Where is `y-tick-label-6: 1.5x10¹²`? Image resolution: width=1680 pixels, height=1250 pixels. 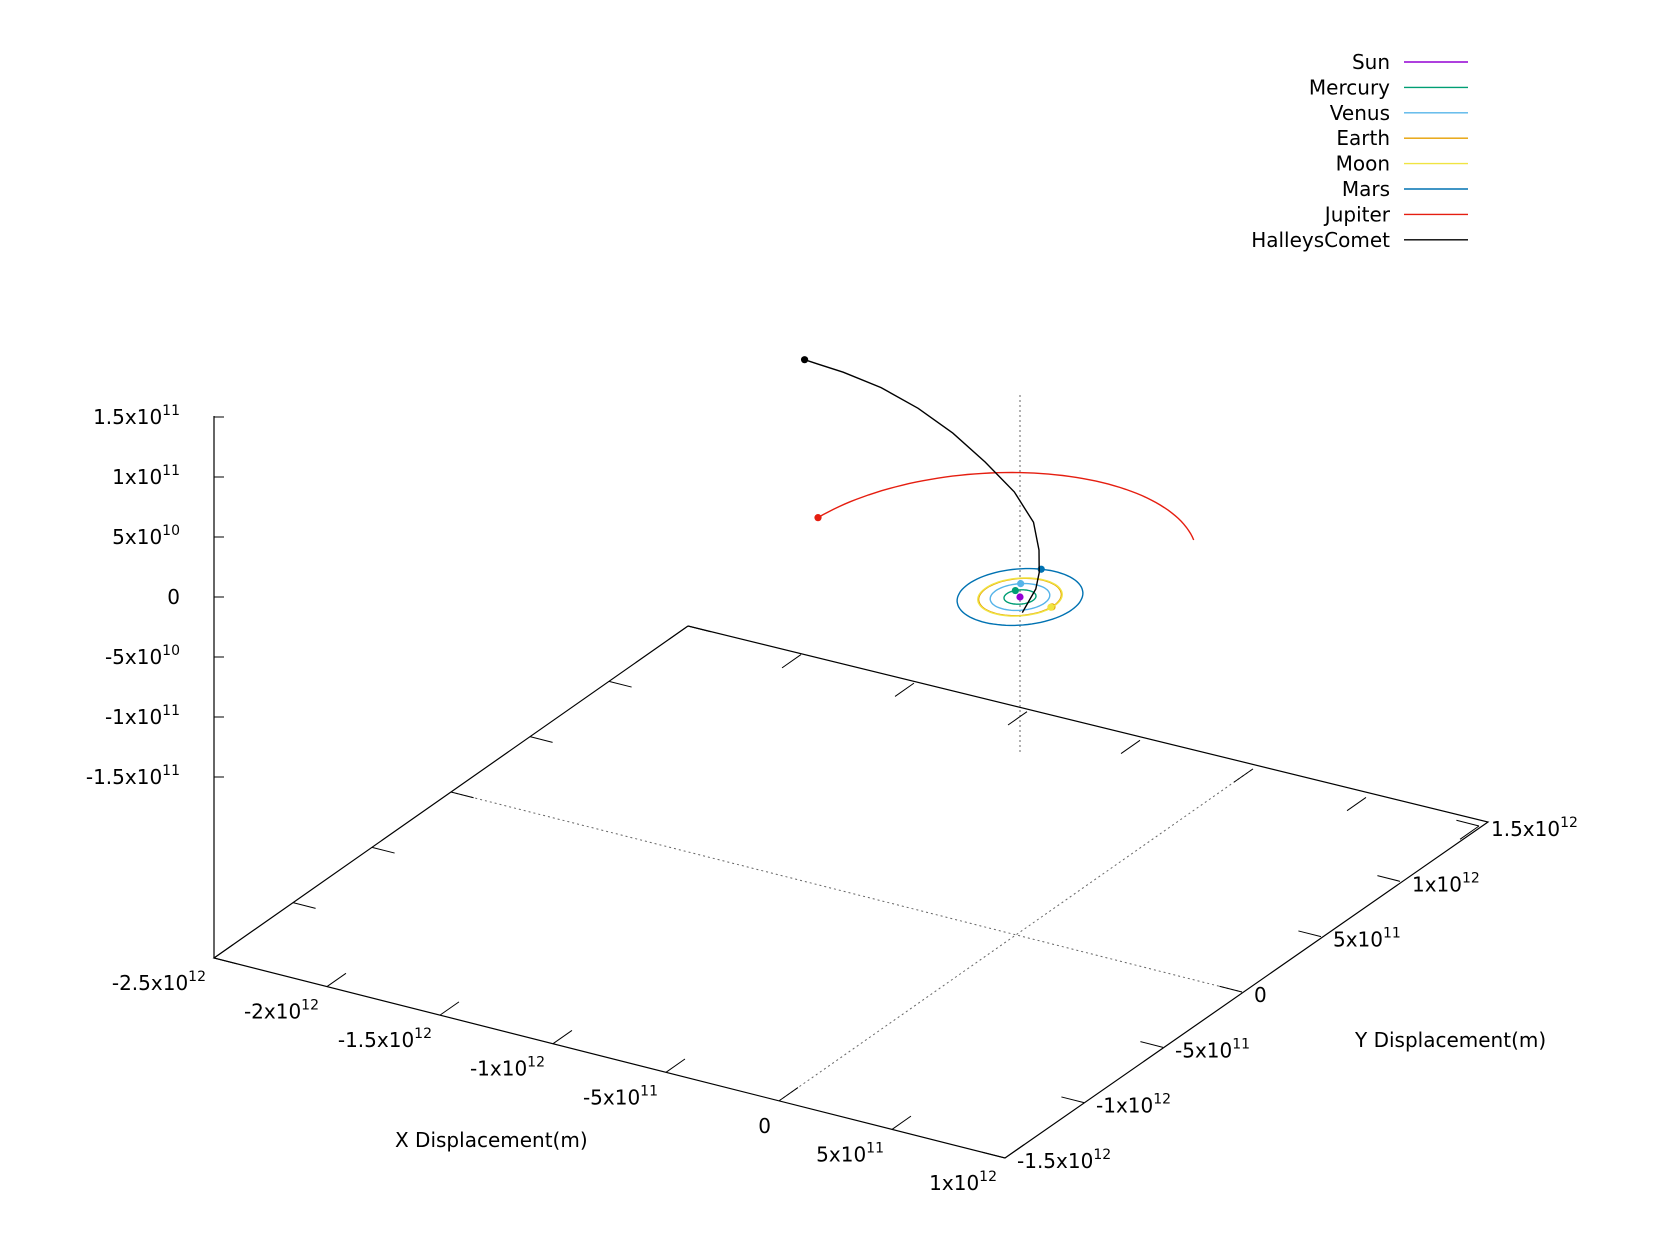 y-tick-label-6: 1.5x10¹² is located at coordinates (1534, 828).